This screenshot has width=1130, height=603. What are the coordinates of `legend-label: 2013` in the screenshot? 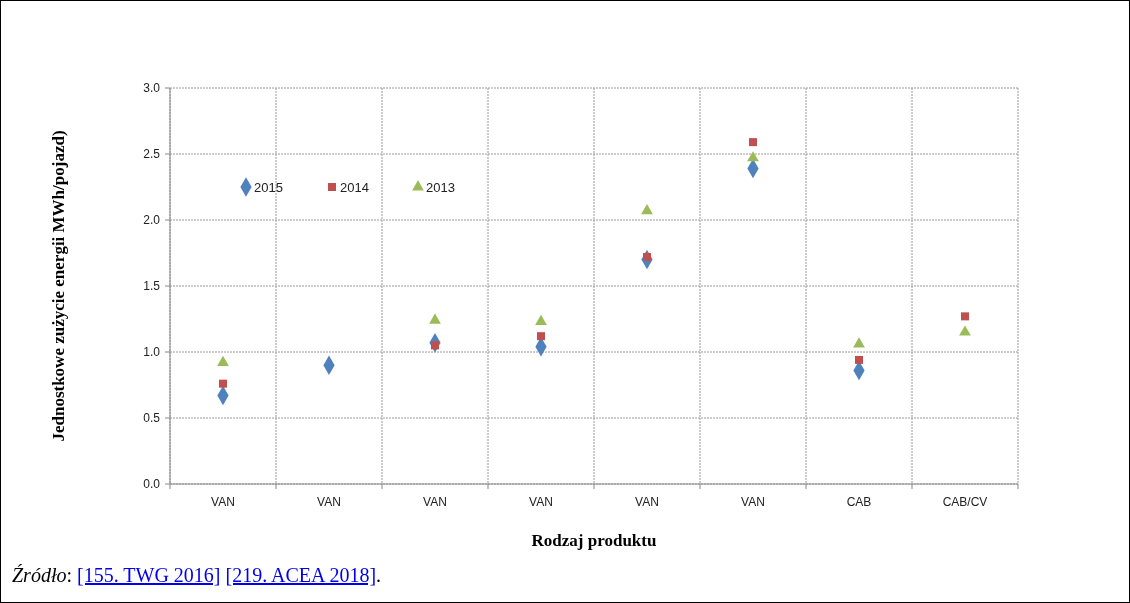 It's located at (440, 187).